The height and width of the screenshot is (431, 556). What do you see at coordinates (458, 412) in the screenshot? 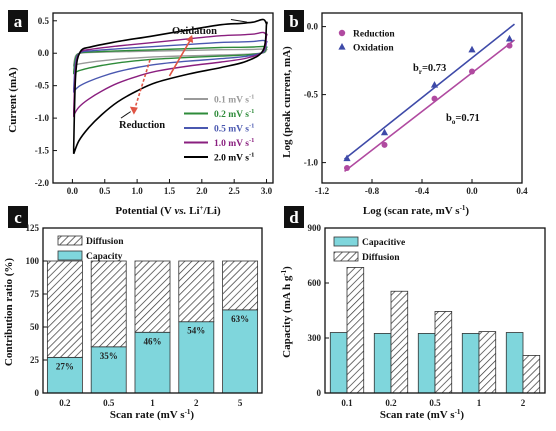
I see `panel-d-xlabel-sup: -1` at bounding box center [458, 412].